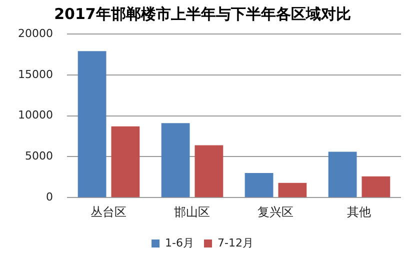  I want to click on y-tick-label: 20000, so click(35, 33).